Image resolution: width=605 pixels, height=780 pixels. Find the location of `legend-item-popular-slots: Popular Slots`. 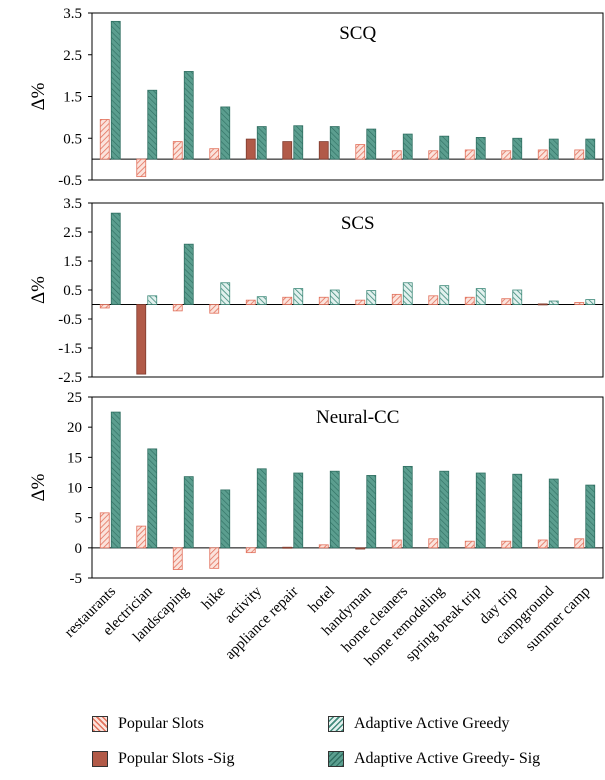

legend-item-popular-slots: Popular Slots is located at coordinates (148, 724).